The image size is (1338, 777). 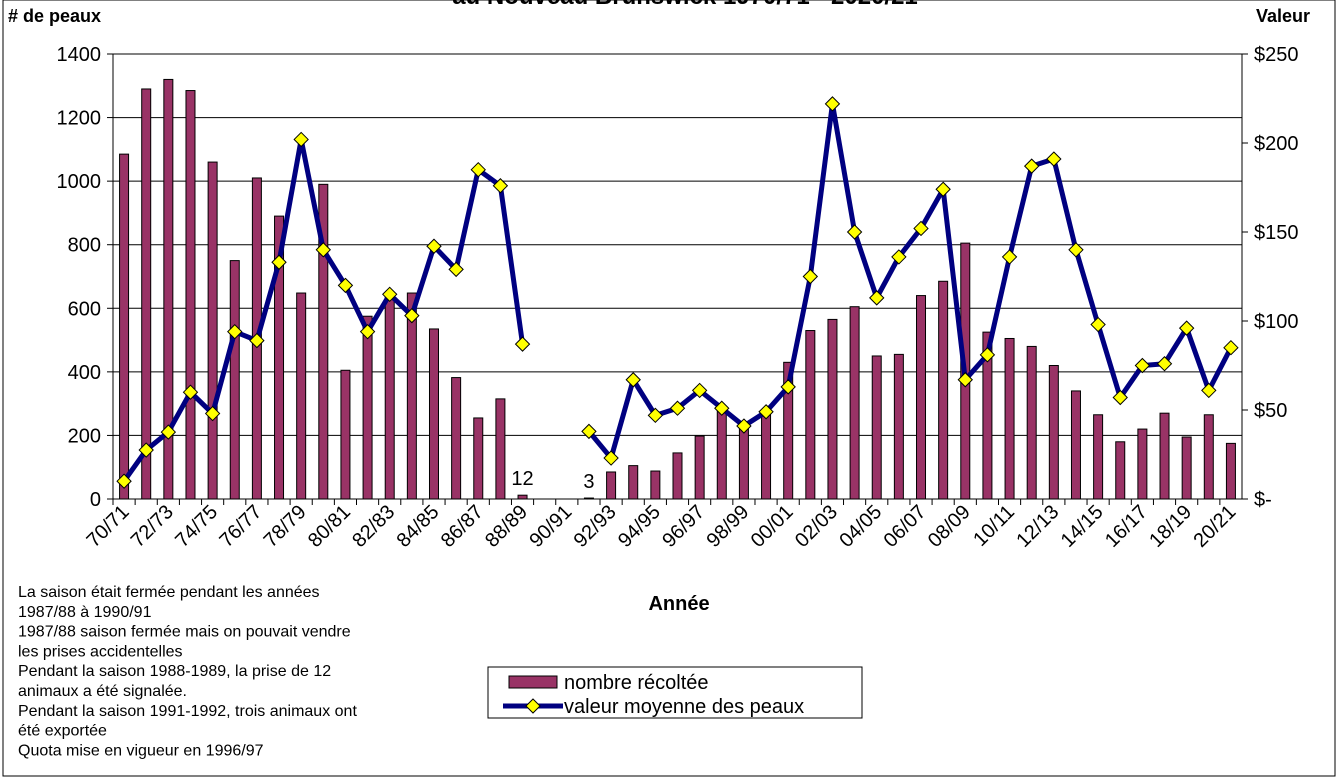 I want to click on note: animaux a été signalée., so click(x=102, y=691).